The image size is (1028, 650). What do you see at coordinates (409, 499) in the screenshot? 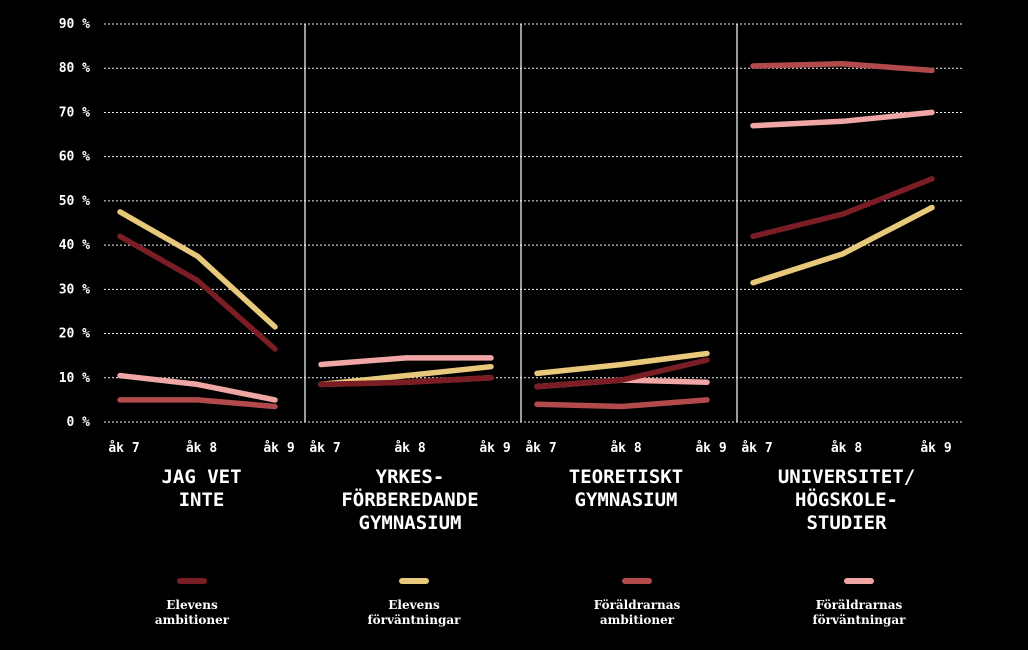
I see `panel-title: FÖRBEREDANDE` at bounding box center [409, 499].